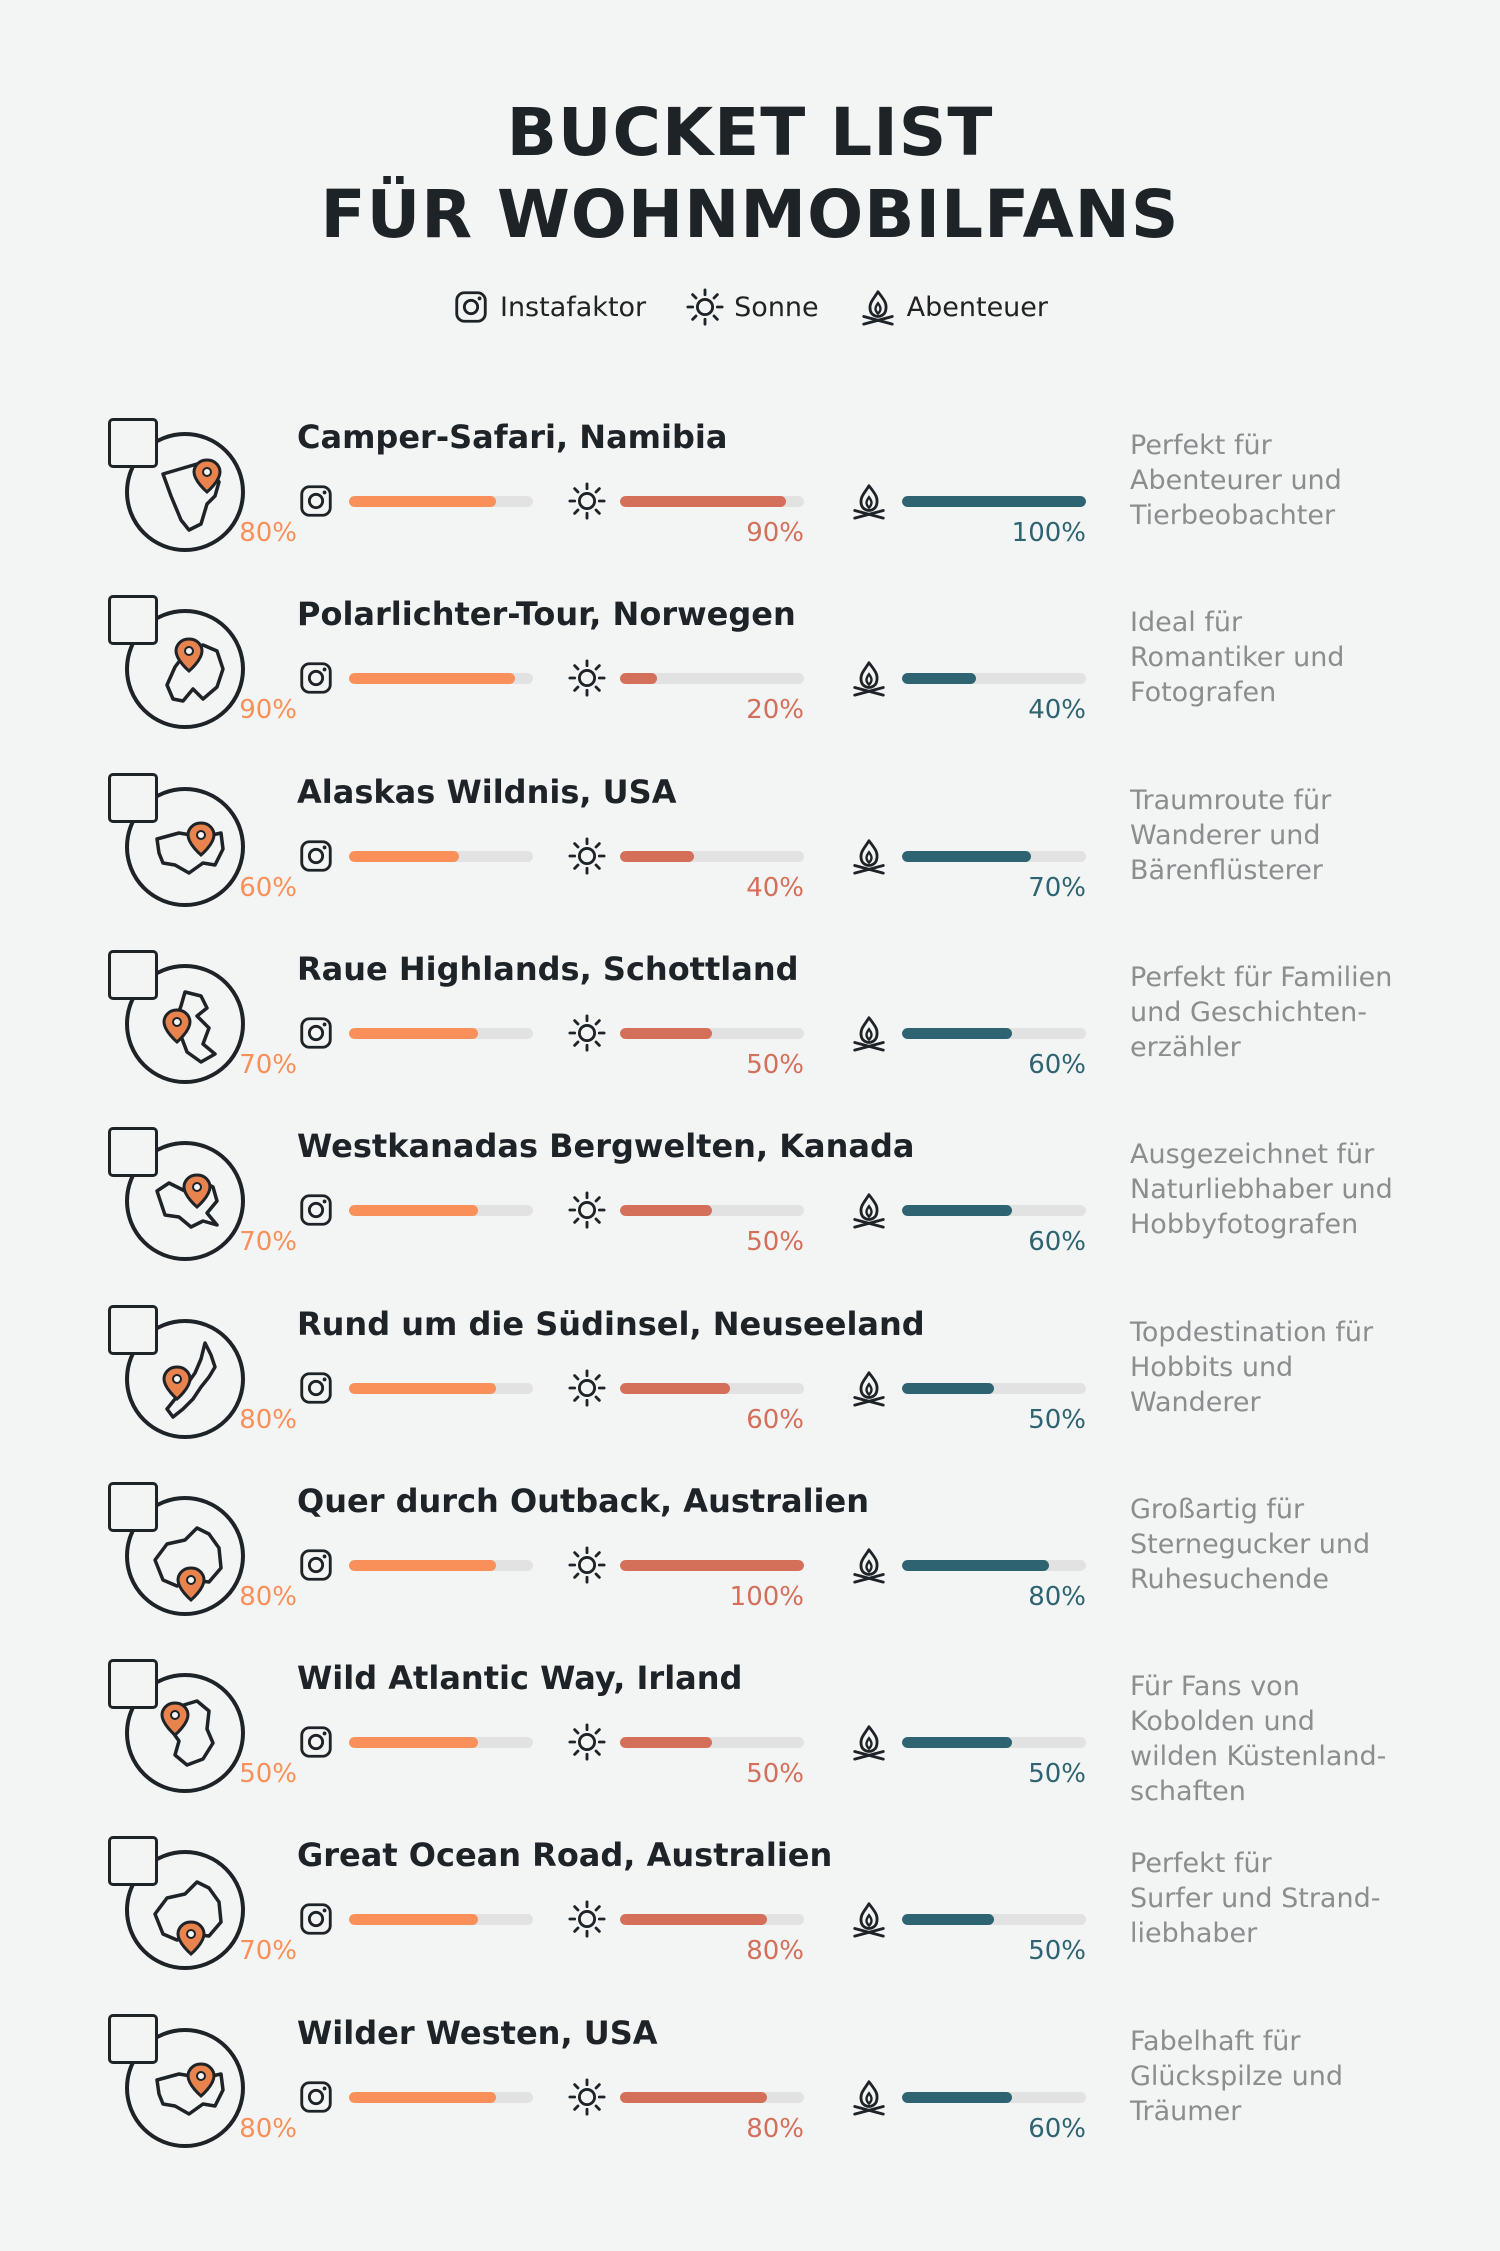 The height and width of the screenshot is (2251, 1500). I want to click on description-line: Ruhesuchende, so click(1229, 1579).